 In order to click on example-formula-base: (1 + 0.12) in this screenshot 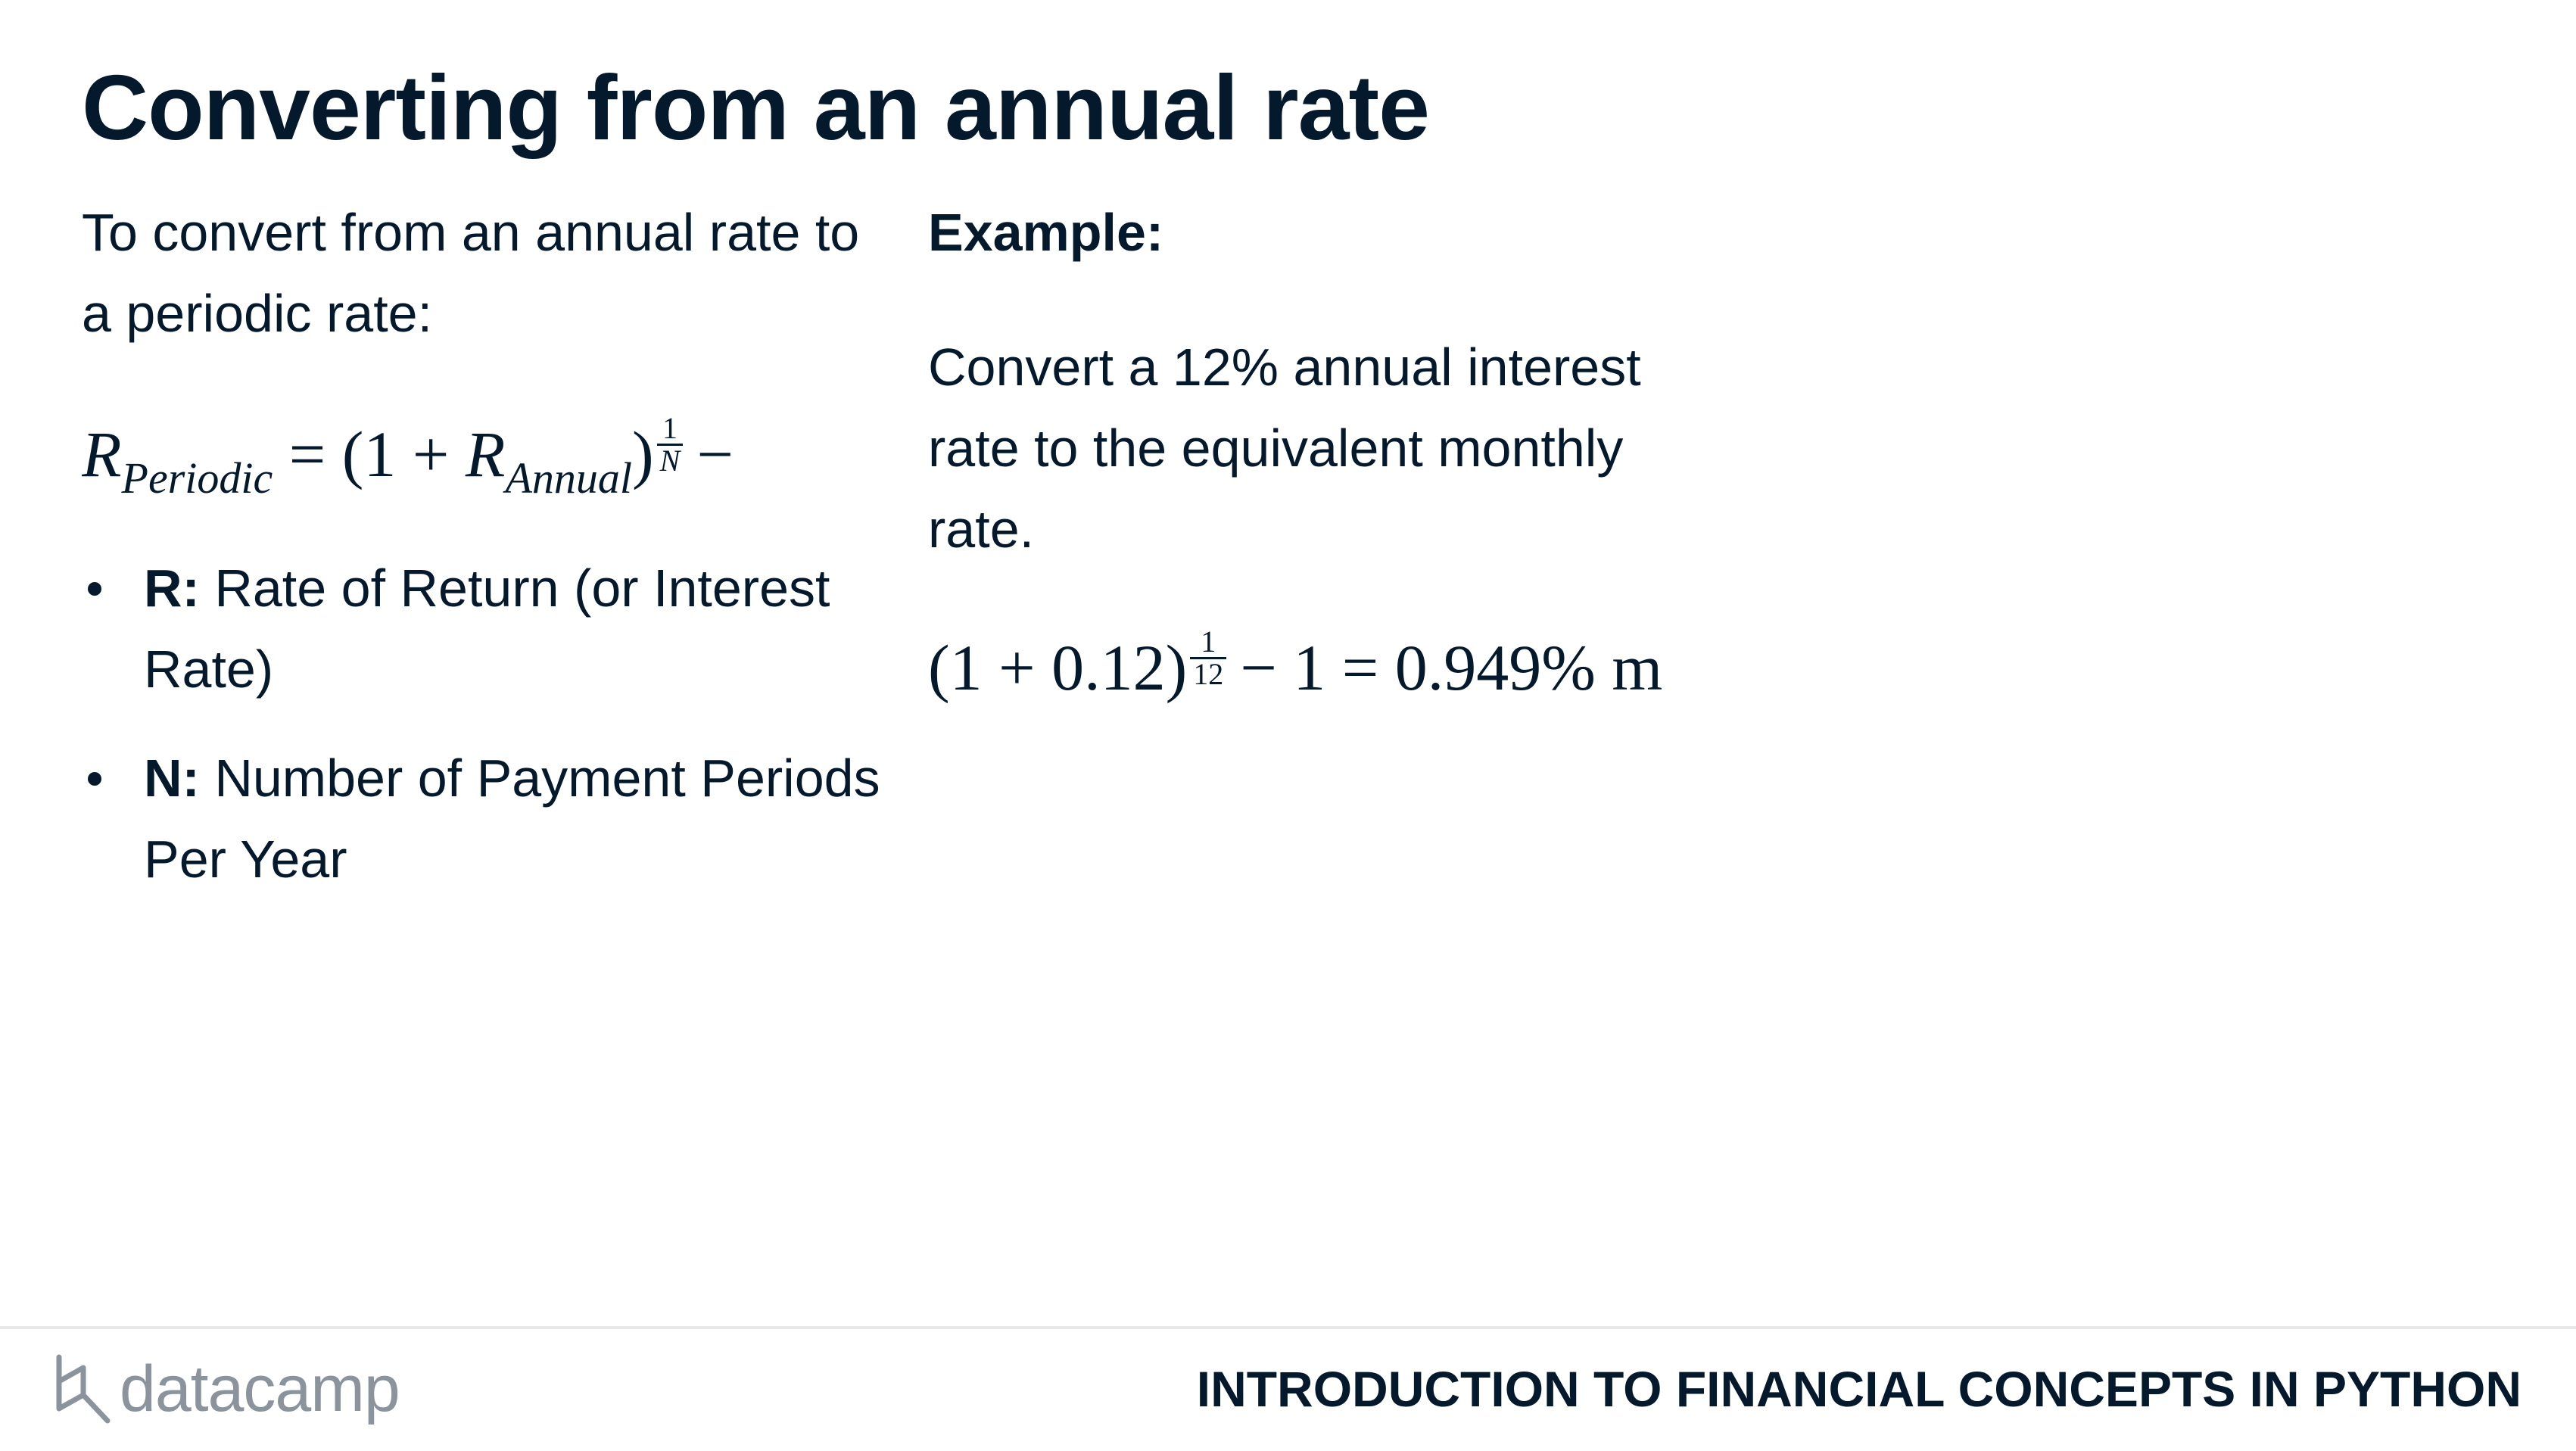, I will do `click(1058, 667)`.